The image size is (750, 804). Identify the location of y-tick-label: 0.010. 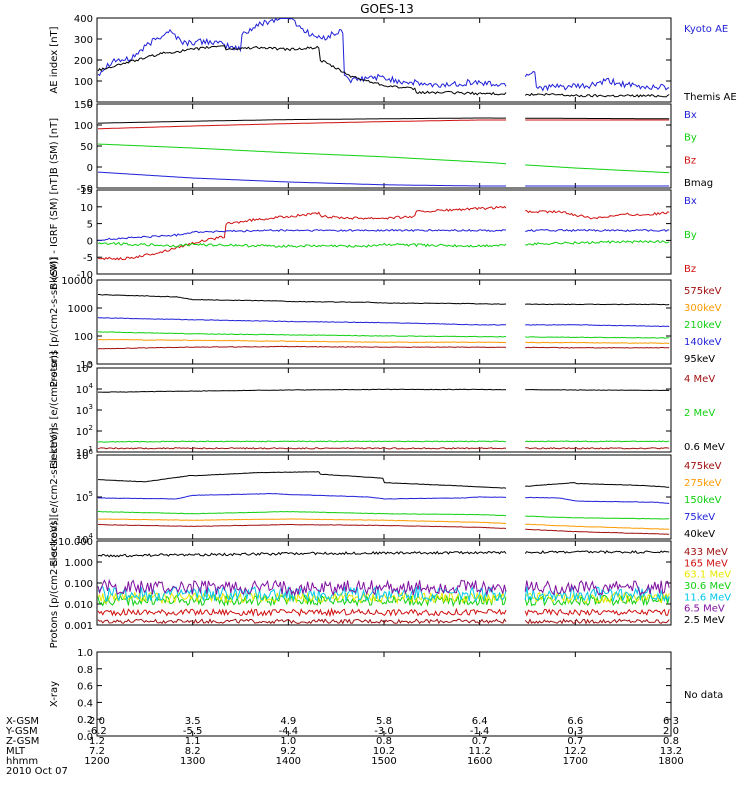
(78, 605).